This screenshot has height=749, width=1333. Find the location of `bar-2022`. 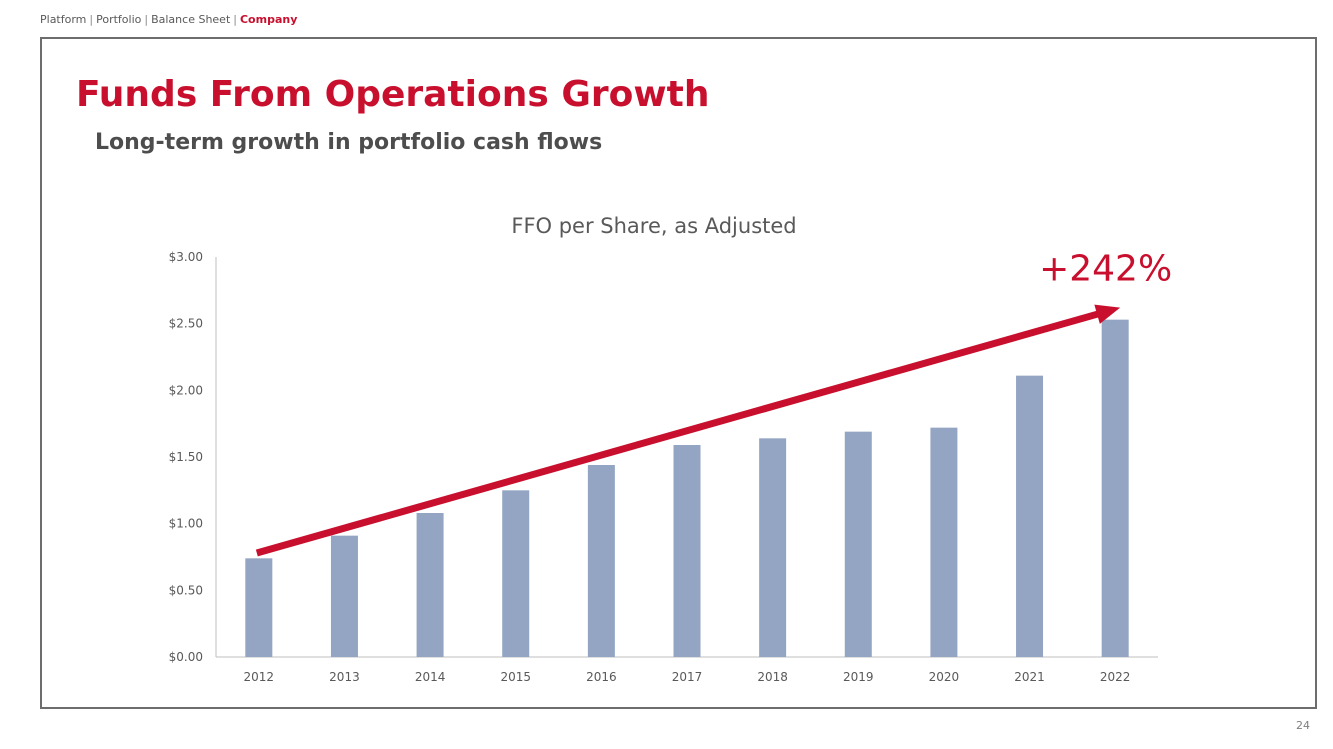

bar-2022 is located at coordinates (1115, 488).